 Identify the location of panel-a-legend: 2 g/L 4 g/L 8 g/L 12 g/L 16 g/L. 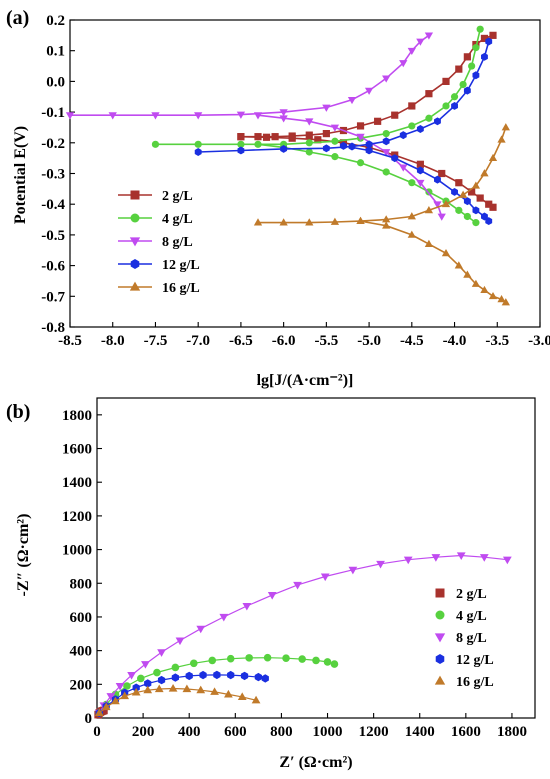
(159, 242).